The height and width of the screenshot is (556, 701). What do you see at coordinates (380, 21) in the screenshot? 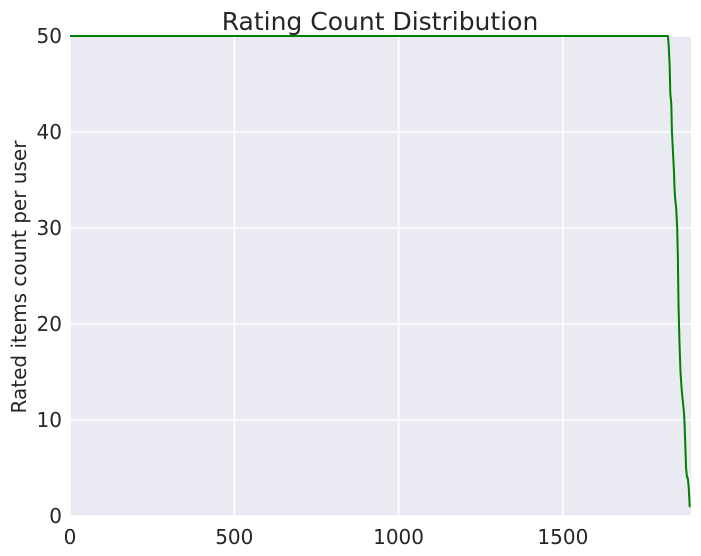
I see `chart-title: Rating Count Distribution` at bounding box center [380, 21].